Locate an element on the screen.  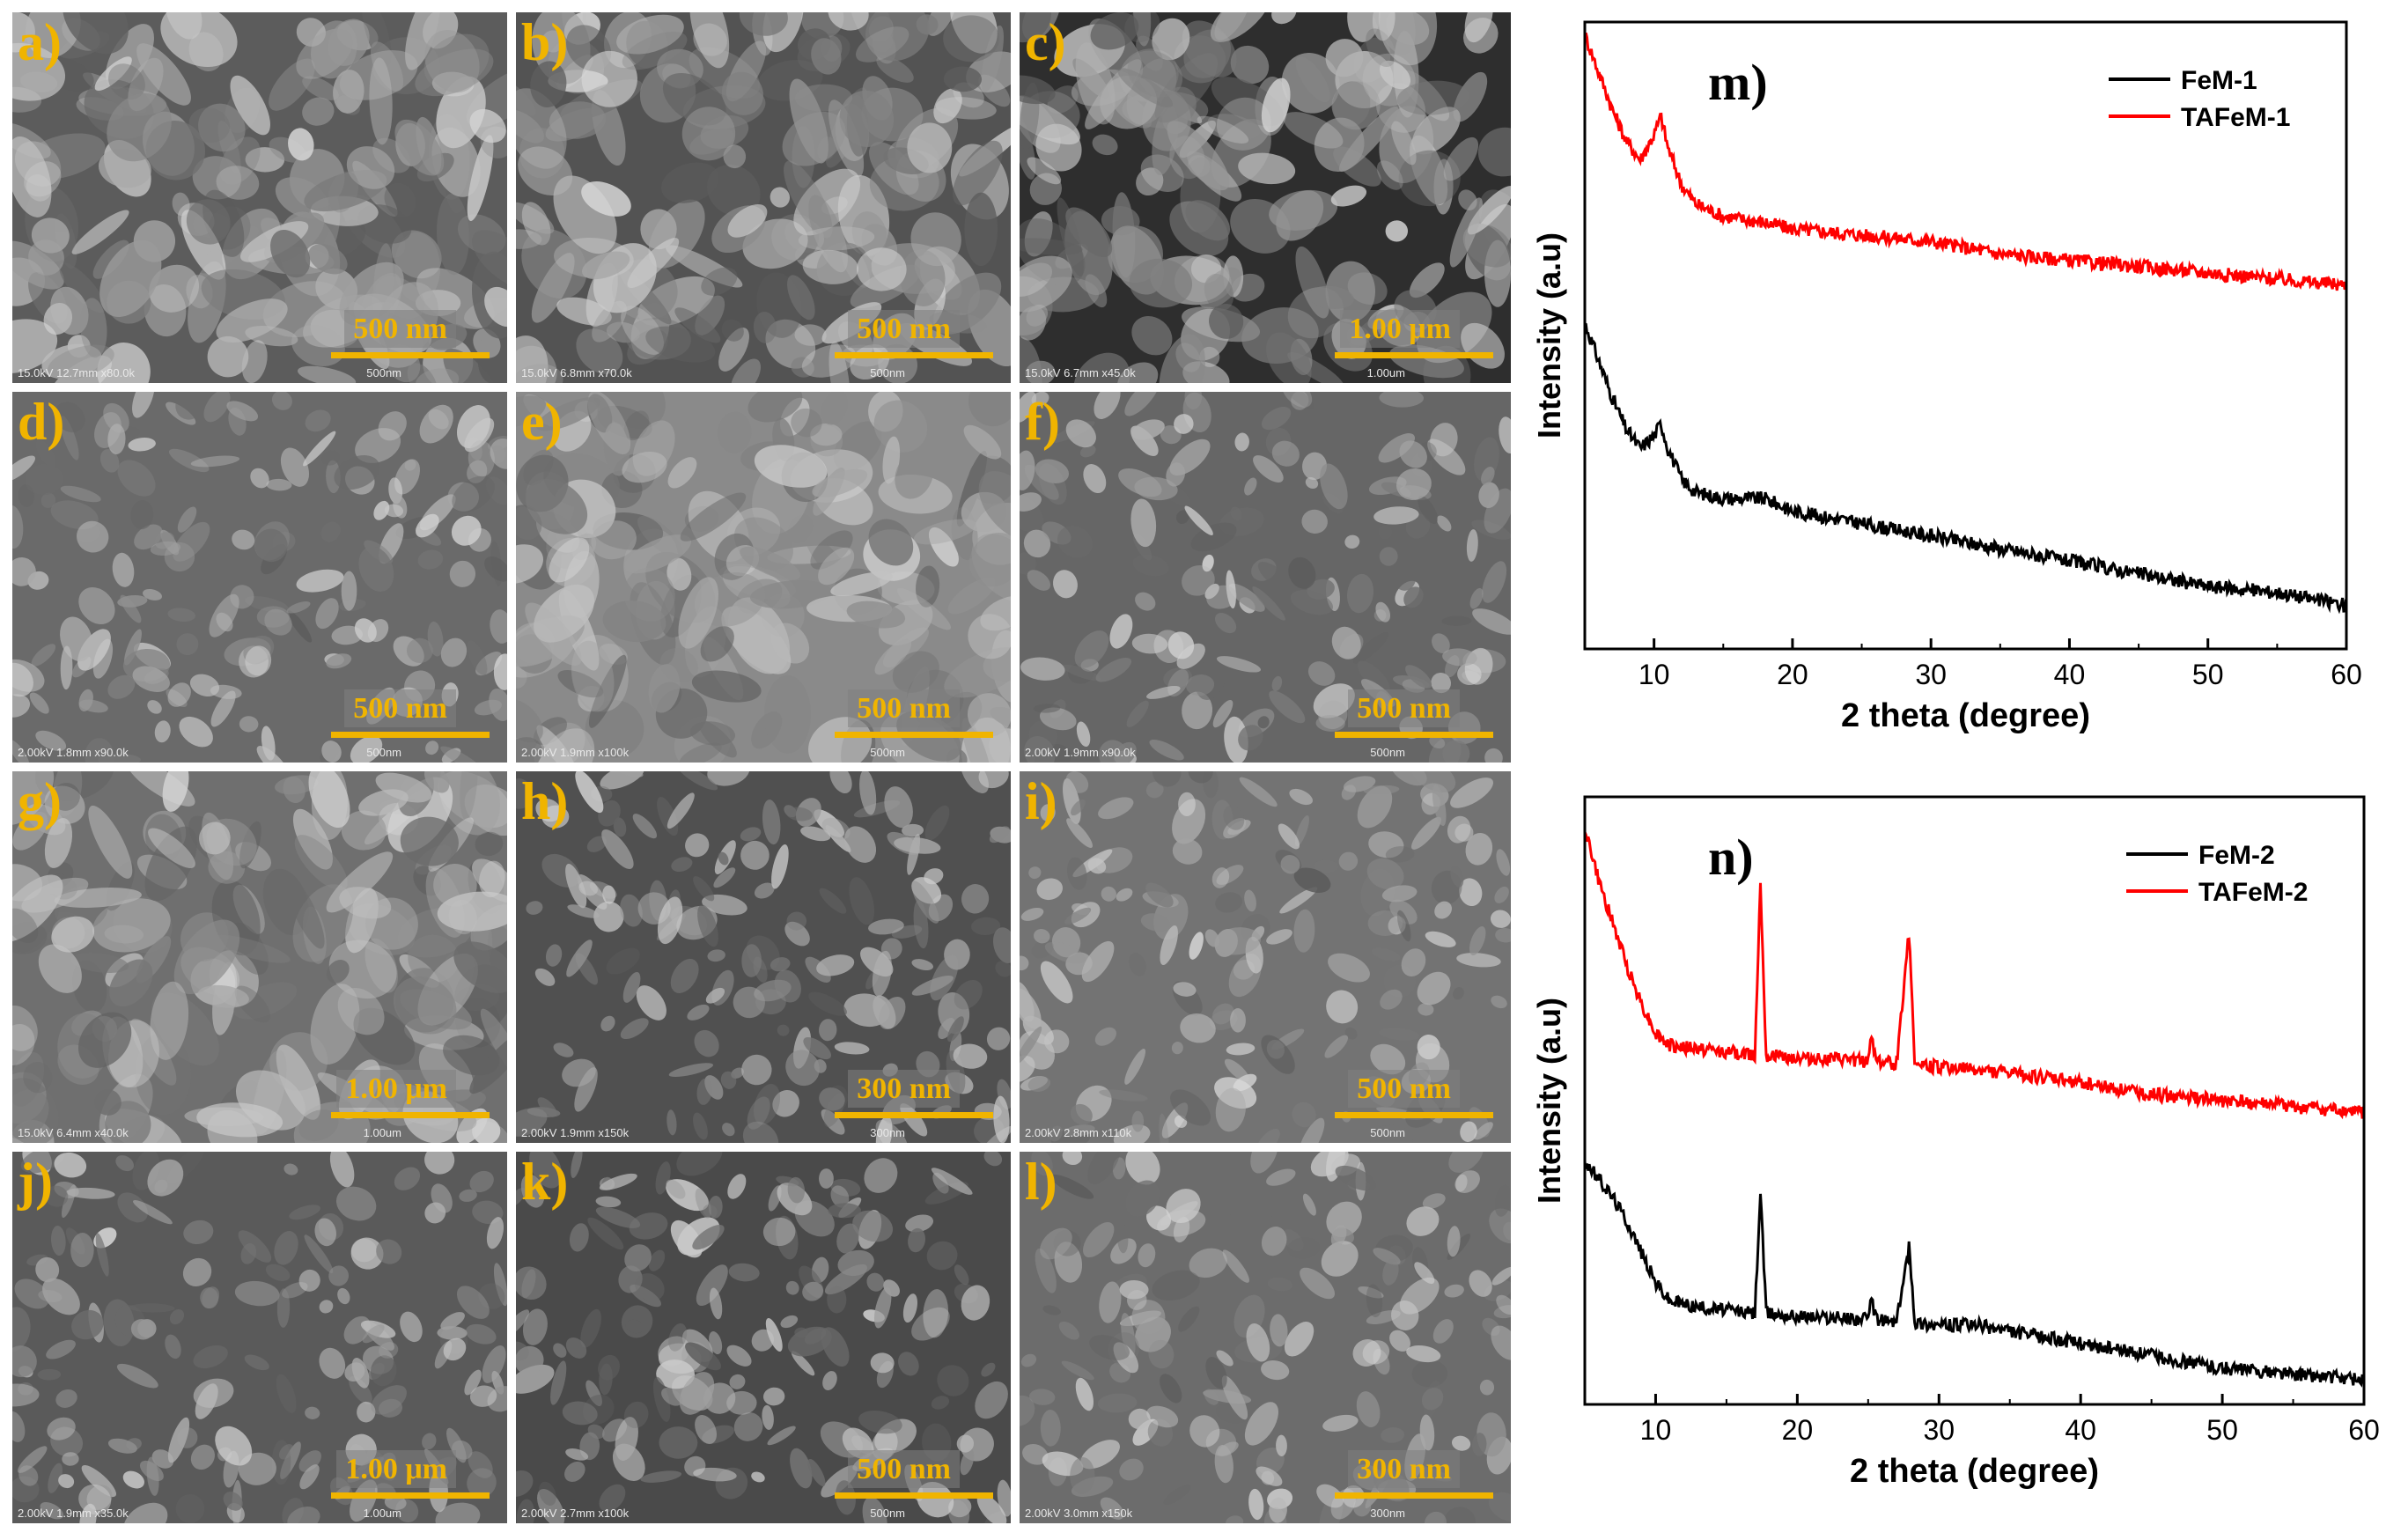
legend-label: FeM-1 is located at coordinates (2219, 80).